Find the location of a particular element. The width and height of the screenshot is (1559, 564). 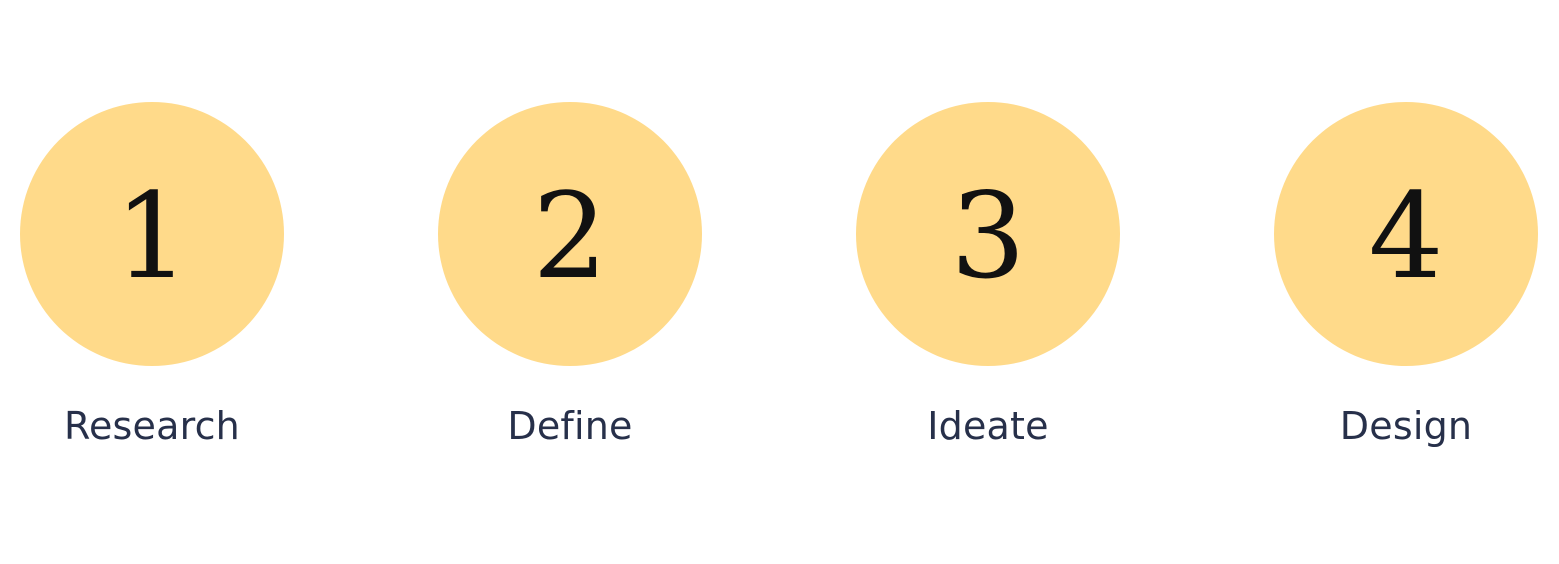

step-research: 1 Research is located at coordinates (152, 275).